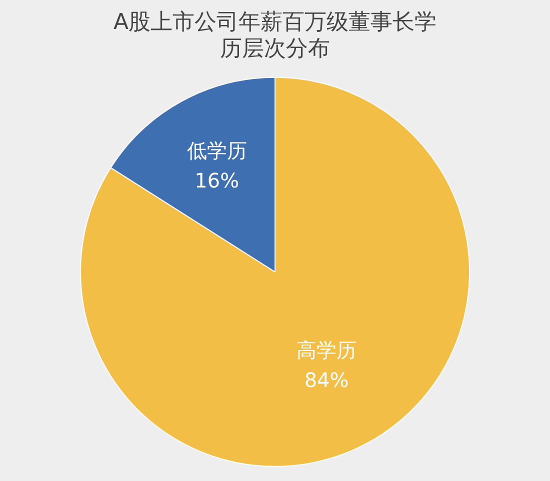 Image resolution: width=550 pixels, height=481 pixels. What do you see at coordinates (326, 380) in the screenshot?
I see `data-label: 84%` at bounding box center [326, 380].